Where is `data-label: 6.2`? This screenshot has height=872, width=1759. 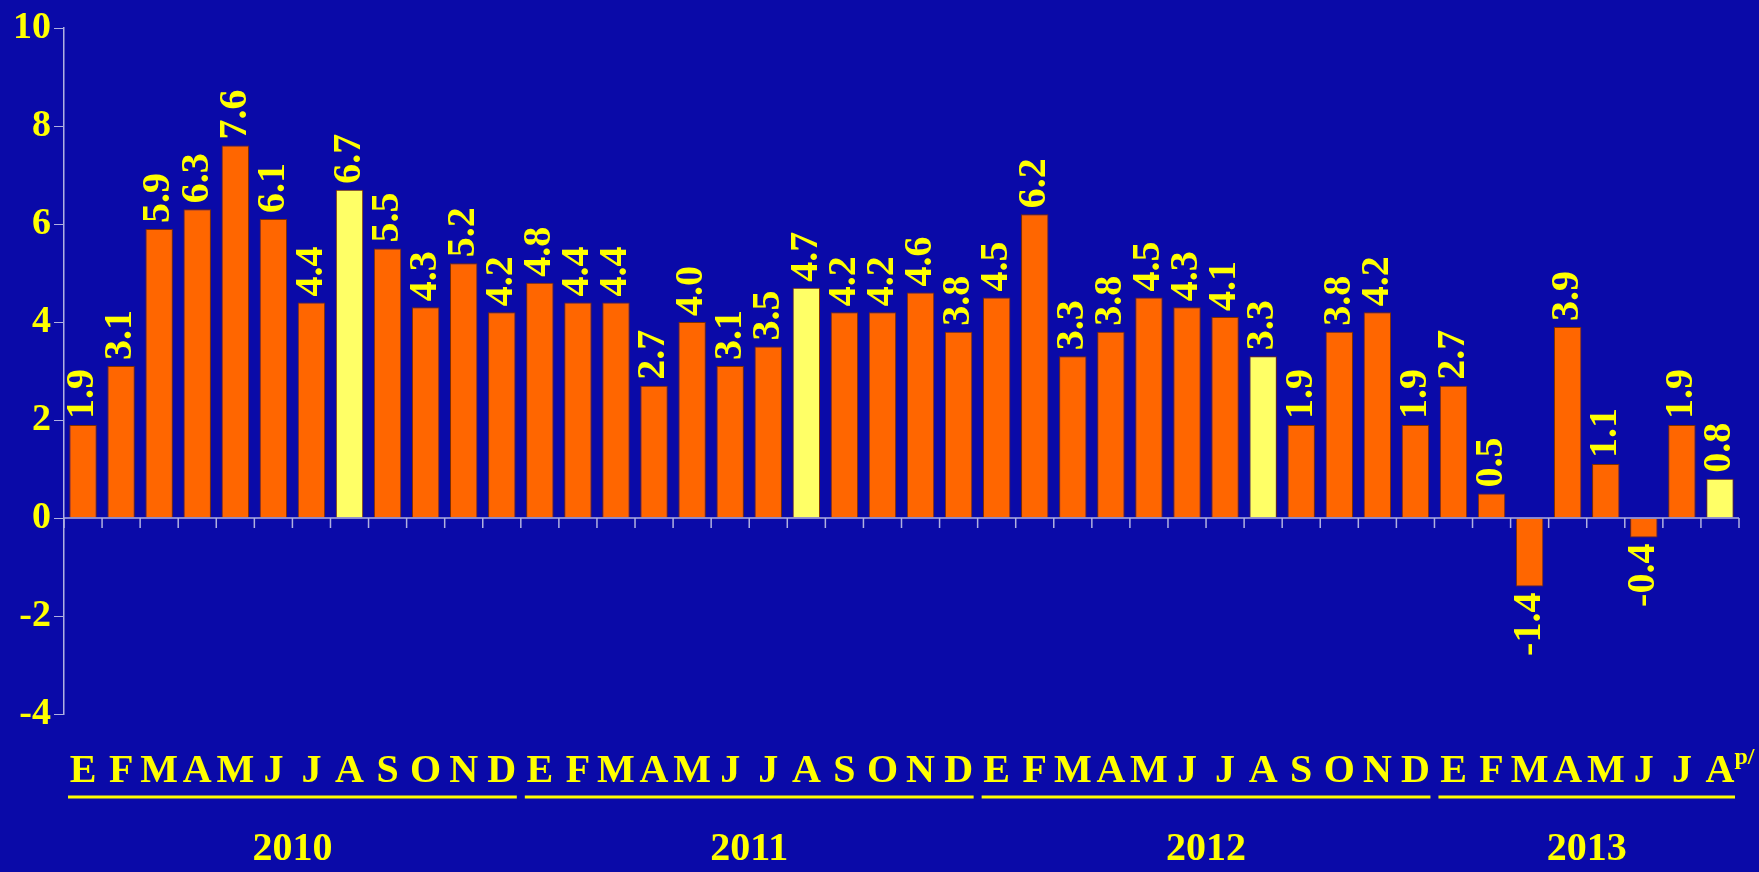
data-label: 6.2 is located at coordinates (1032, 183).